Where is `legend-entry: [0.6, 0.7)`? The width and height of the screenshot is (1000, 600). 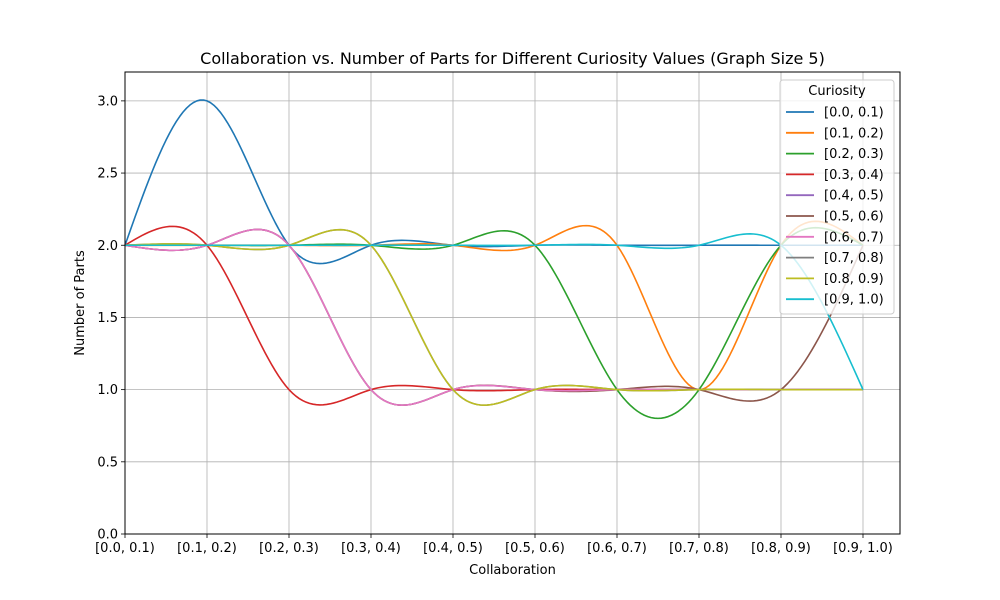
legend-entry: [0.6, 0.7) is located at coordinates (854, 237).